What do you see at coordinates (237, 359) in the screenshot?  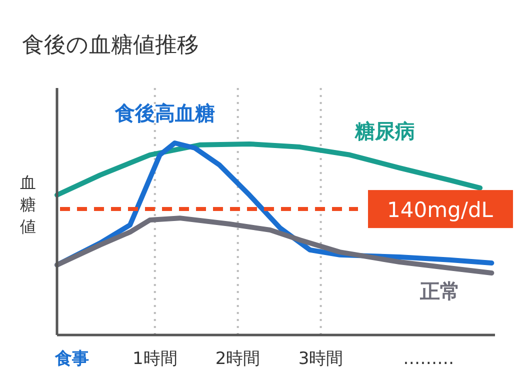 I see `x-tick-label: 2時間` at bounding box center [237, 359].